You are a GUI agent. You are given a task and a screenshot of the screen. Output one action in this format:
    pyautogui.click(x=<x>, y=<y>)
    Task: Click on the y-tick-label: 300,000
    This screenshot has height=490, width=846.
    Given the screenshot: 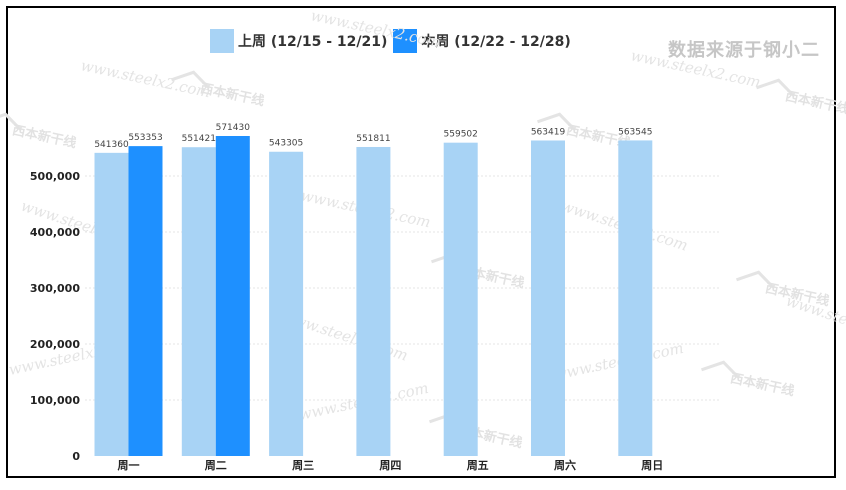 What is the action you would take?
    pyautogui.click(x=55, y=288)
    